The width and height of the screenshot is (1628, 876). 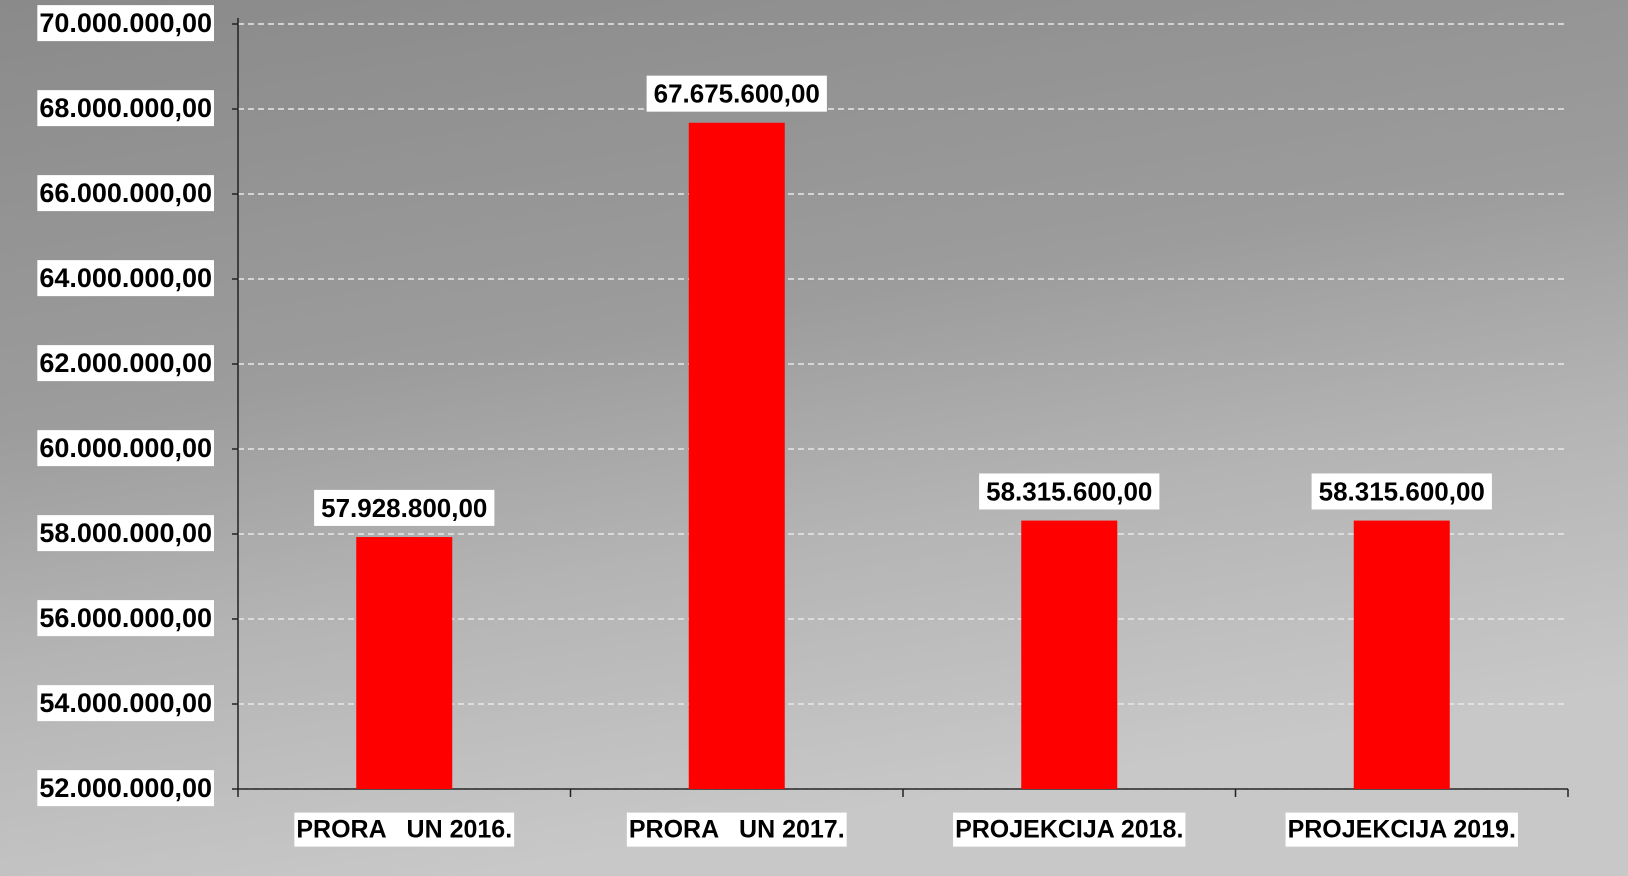 I want to click on value-label: 57.928.800,00, so click(x=404, y=508).